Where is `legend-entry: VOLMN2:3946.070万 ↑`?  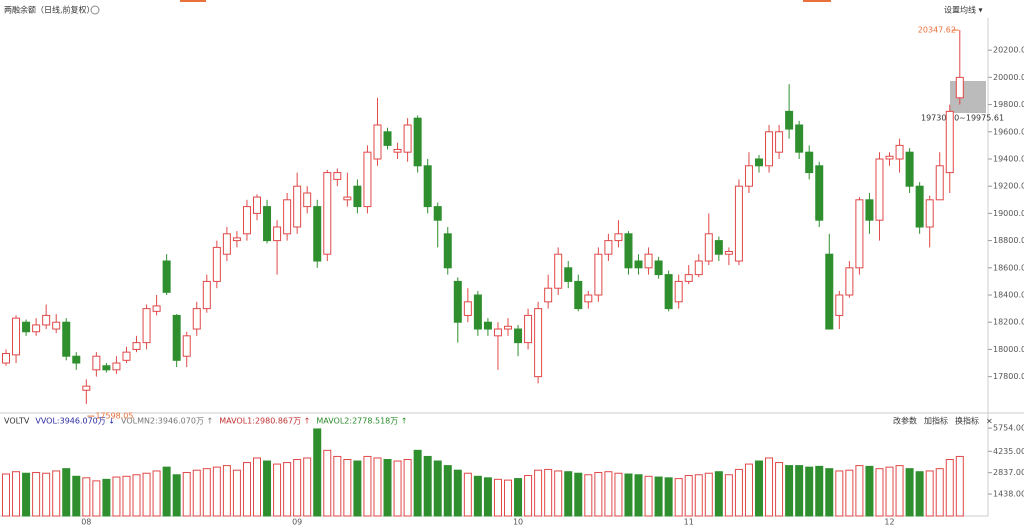 legend-entry: VOLMN2:3946.070万 ↑ is located at coordinates (167, 421).